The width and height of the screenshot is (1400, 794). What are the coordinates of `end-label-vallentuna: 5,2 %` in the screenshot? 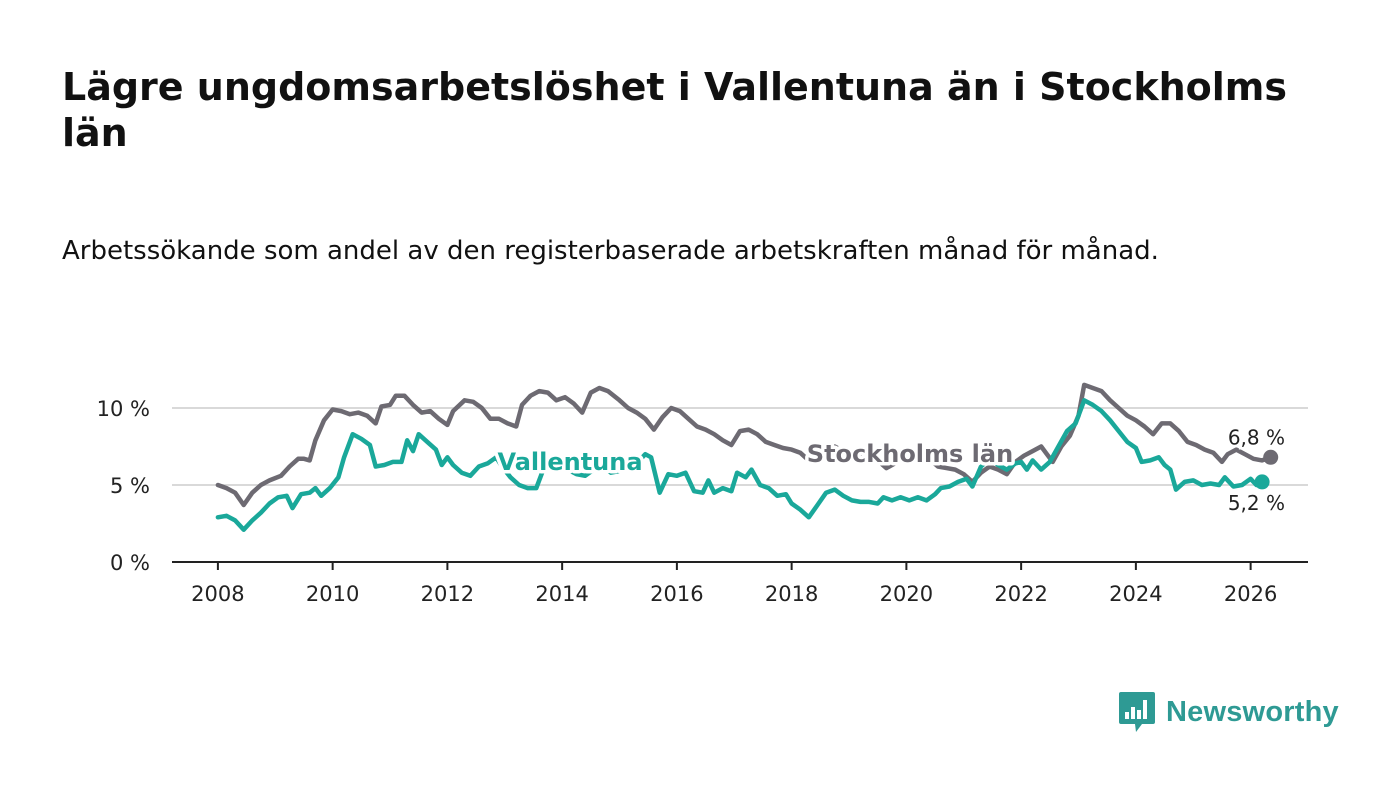 It's located at (1256, 503).